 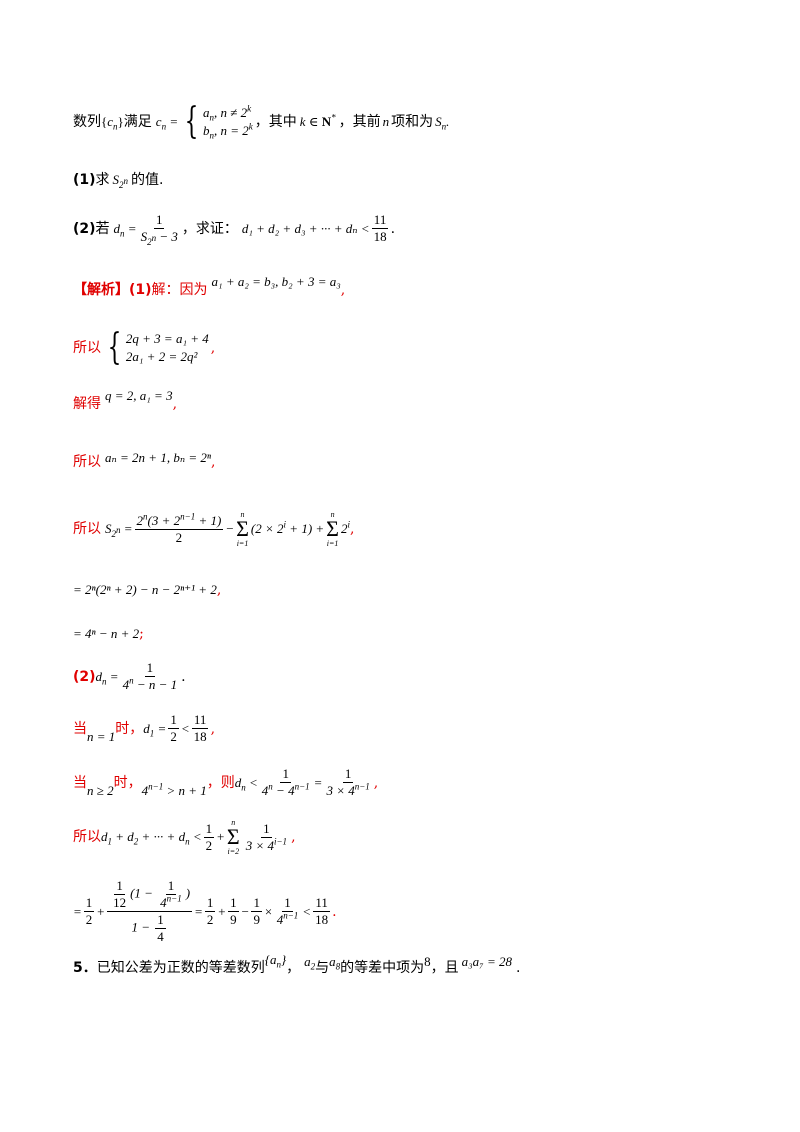 I want to click on part2-label: (2), so click(x=84, y=676).